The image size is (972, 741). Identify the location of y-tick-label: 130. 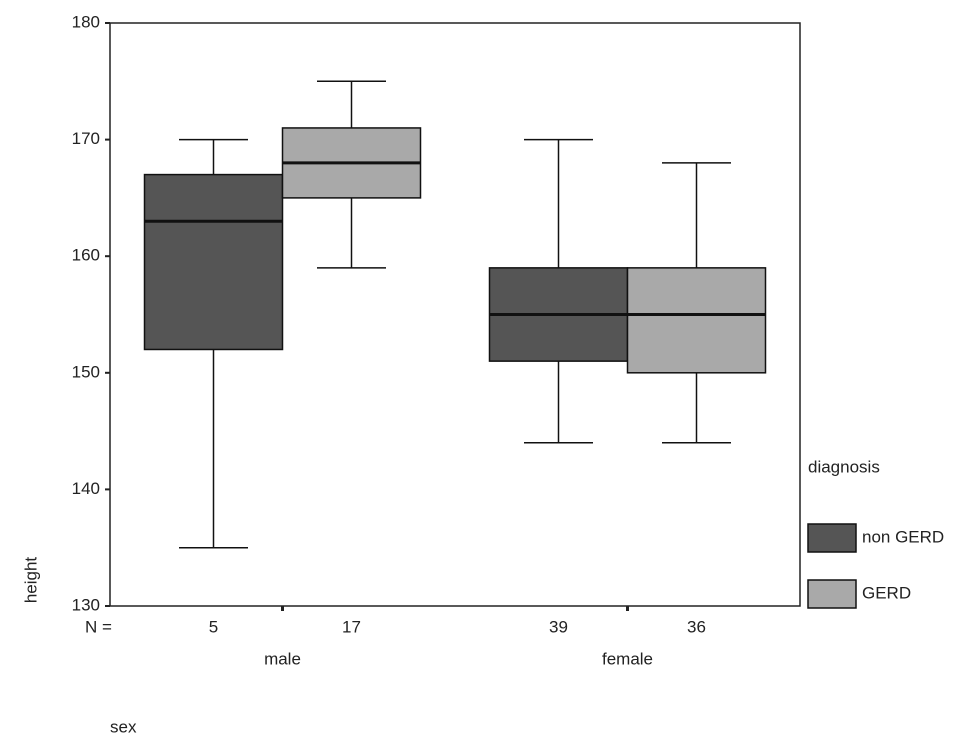
(86, 604).